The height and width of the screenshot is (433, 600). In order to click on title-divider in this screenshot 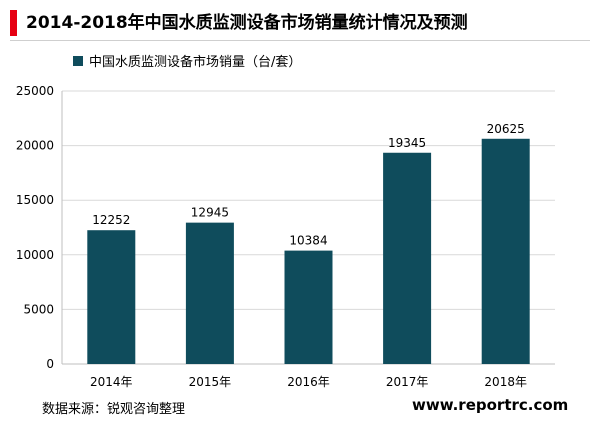, I will do `click(300, 40)`.